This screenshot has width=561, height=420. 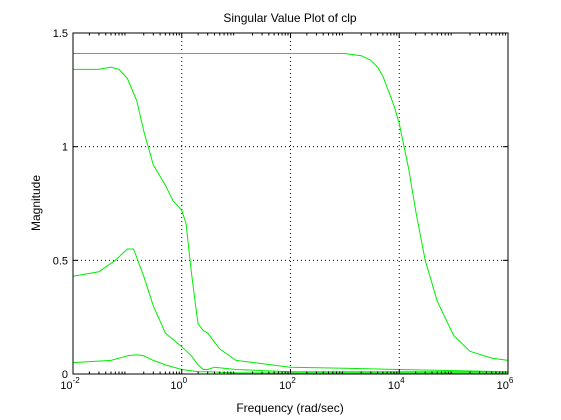 What do you see at coordinates (293, 380) in the screenshot?
I see `x-tick-exponent: 2` at bounding box center [293, 380].